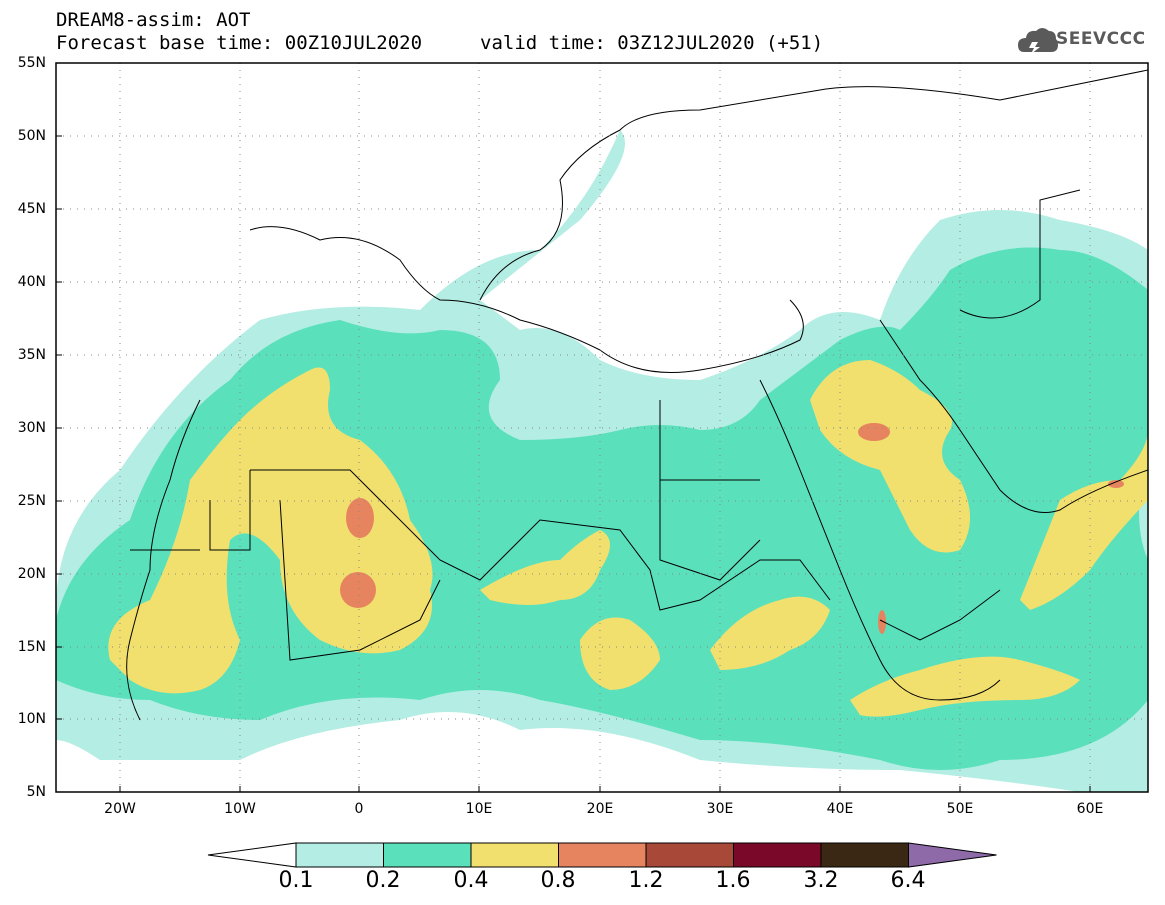 The height and width of the screenshot is (905, 1165). Describe the element at coordinates (359, 809) in the screenshot. I see `lon-label-0: 0` at that location.